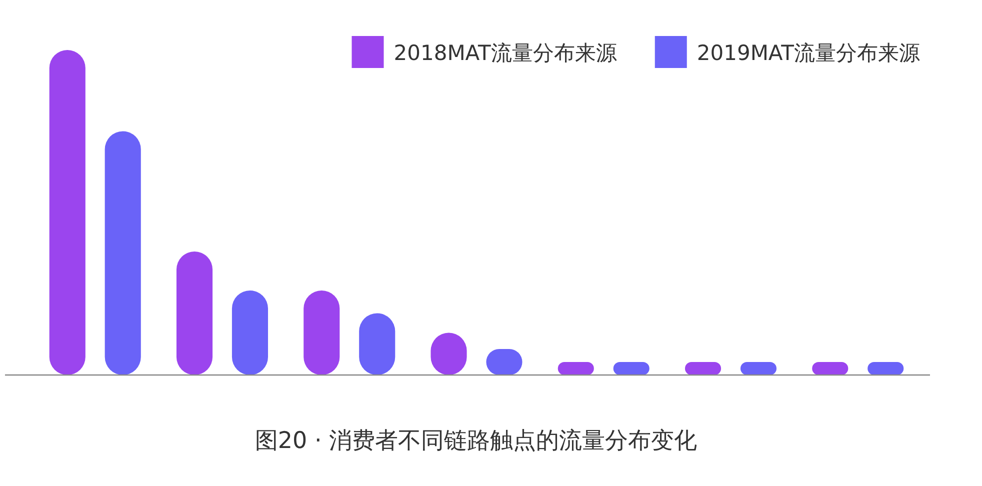 The image size is (982, 486). Describe the element at coordinates (476, 441) in the screenshot. I see `text: 图20 · 消费者不同链路触点的流量分布变化` at that location.